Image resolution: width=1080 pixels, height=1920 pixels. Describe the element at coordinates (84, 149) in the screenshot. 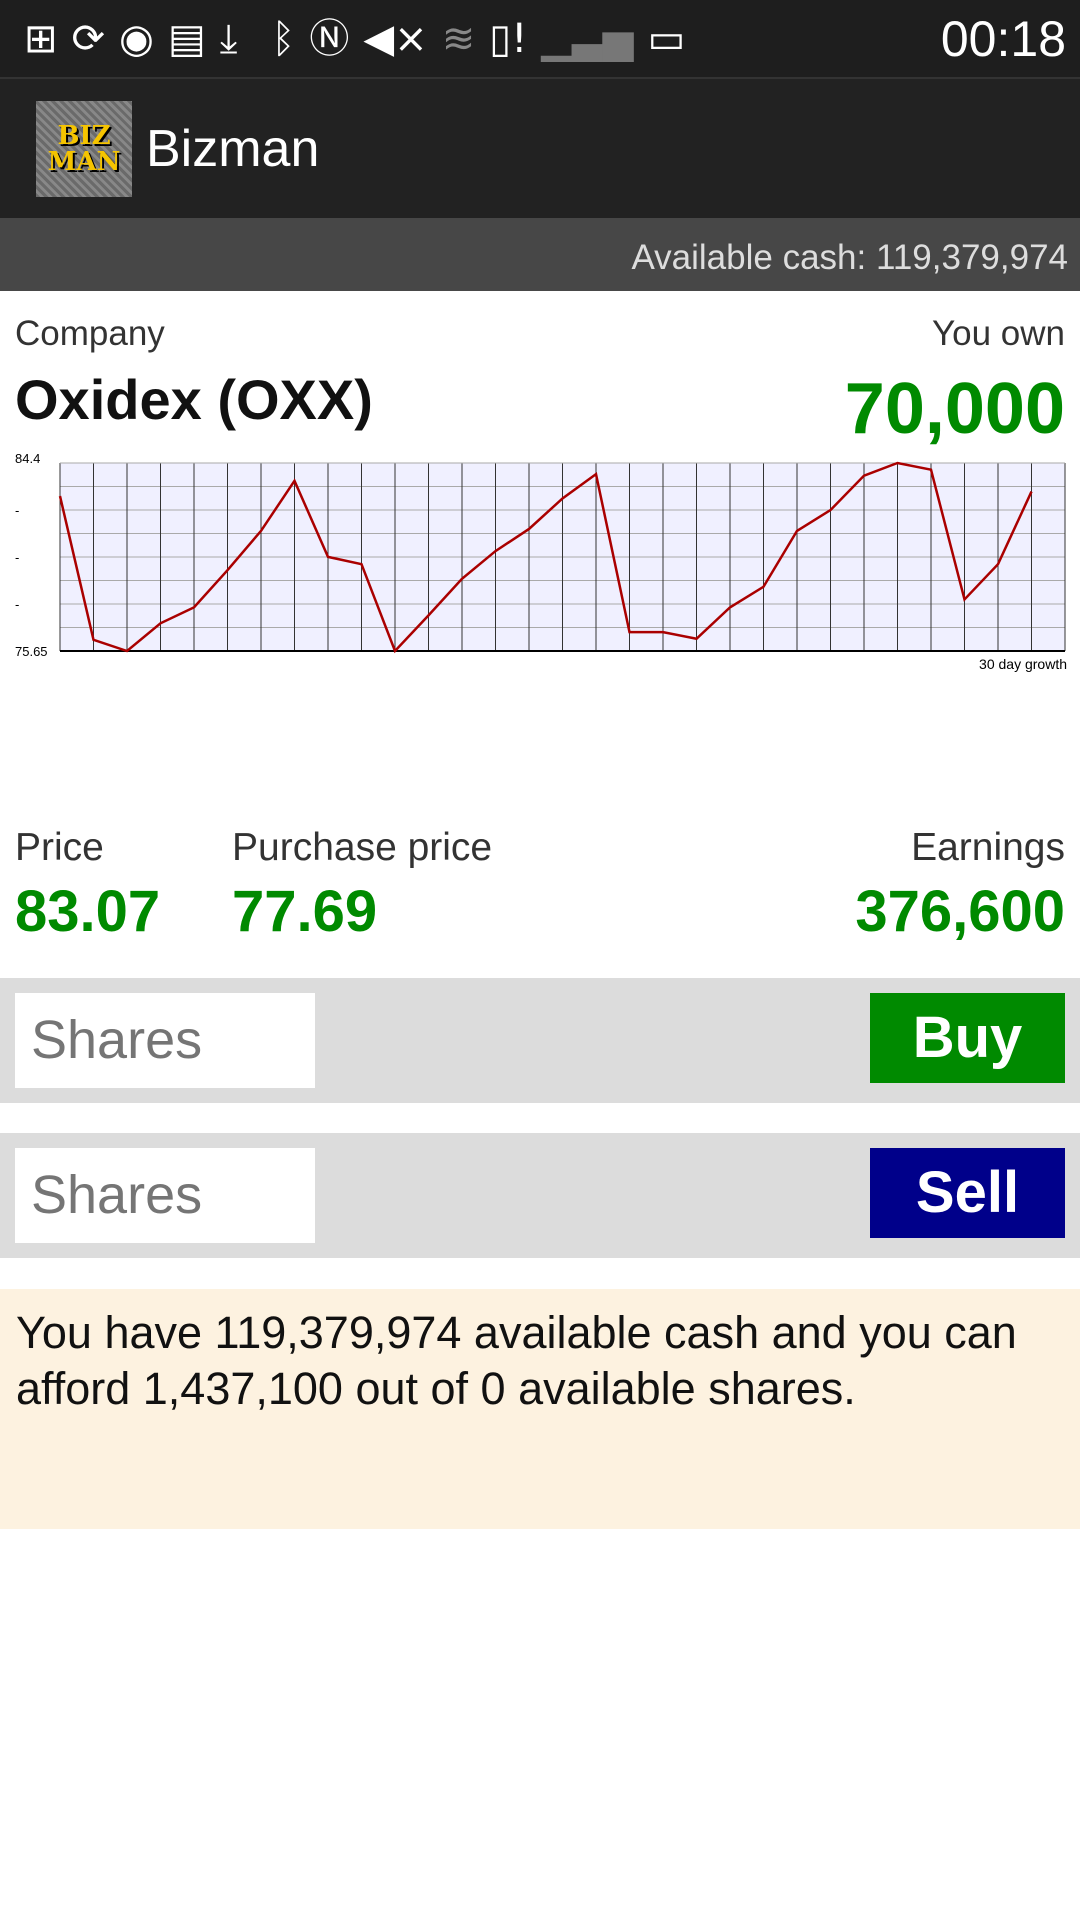

I see `app-logo: BIZ MAN` at that location.